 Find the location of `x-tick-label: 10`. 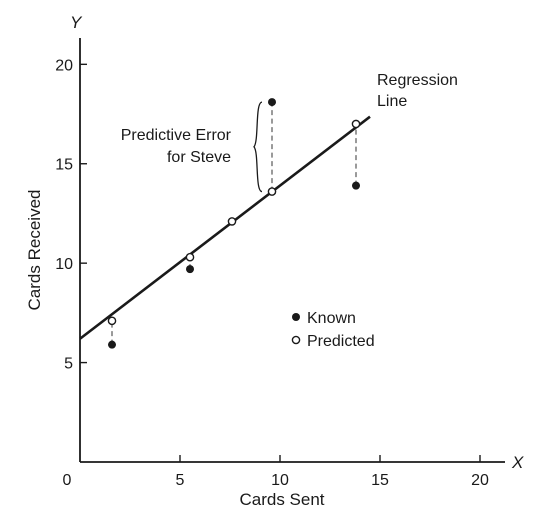

x-tick-label: 10 is located at coordinates (280, 480).